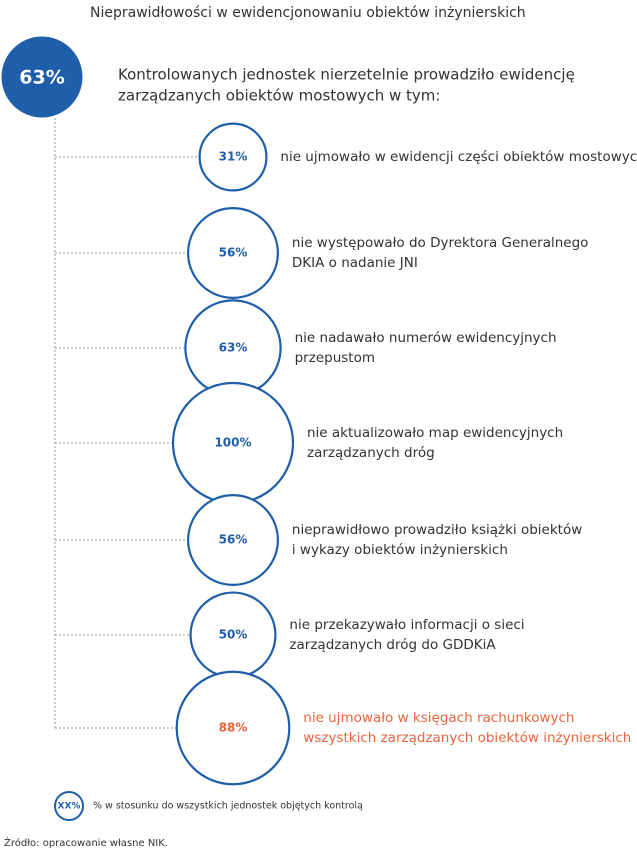 This screenshot has height=858, width=637. I want to click on category-label: DKIA o nadanie JNI, so click(355, 263).